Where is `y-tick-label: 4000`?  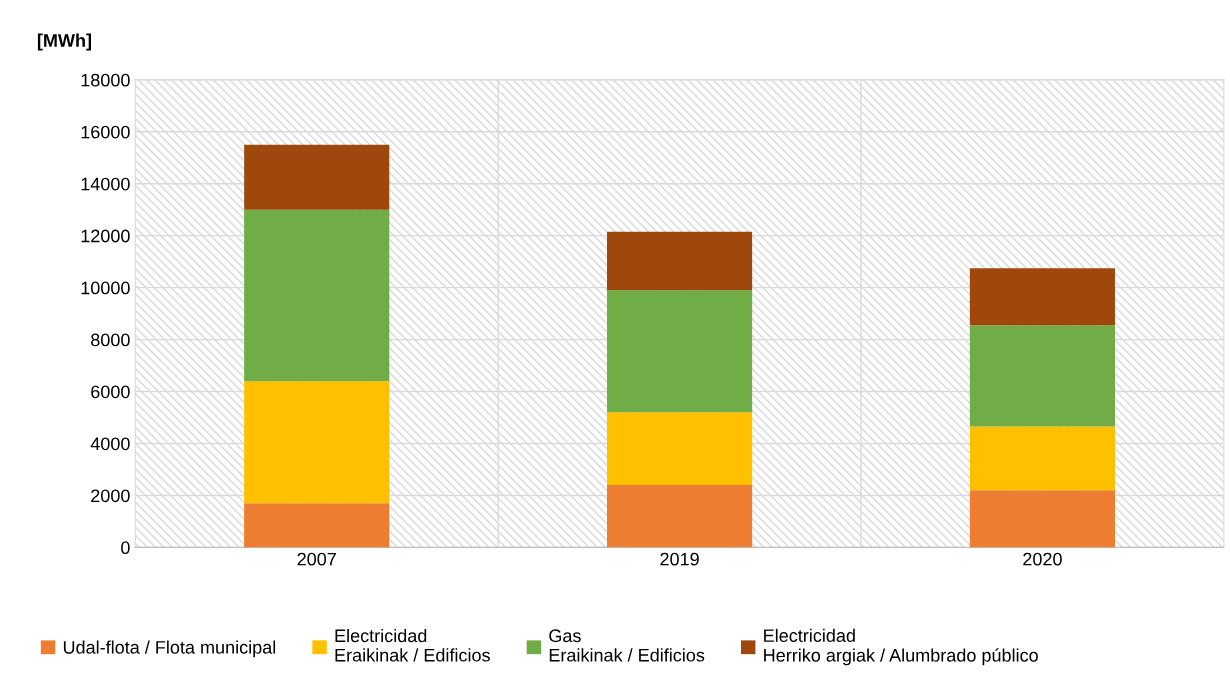
y-tick-label: 4000 is located at coordinates (110, 444).